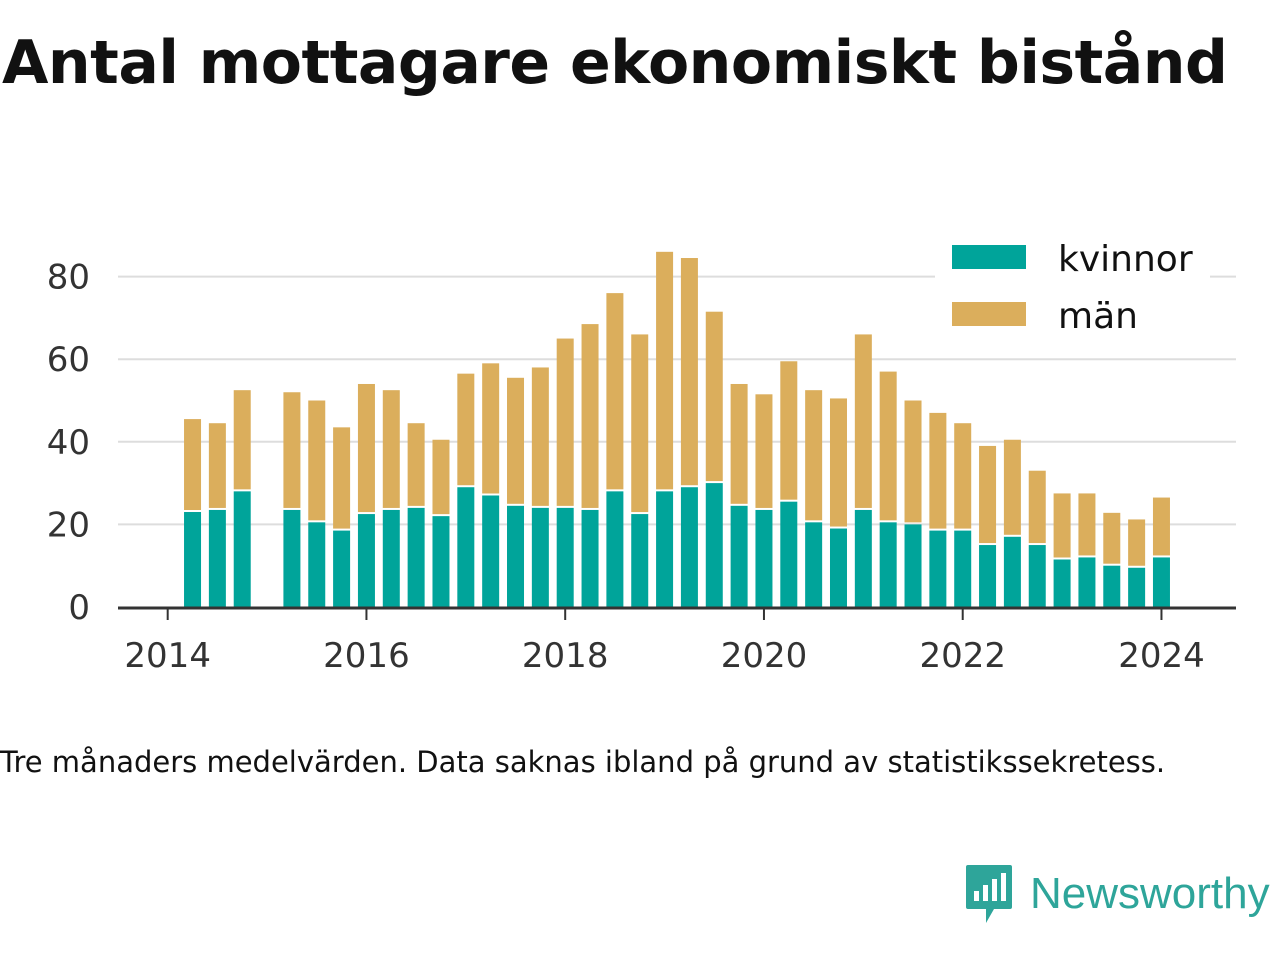  I want to click on brand-name: Newsworthy, so click(1150, 893).